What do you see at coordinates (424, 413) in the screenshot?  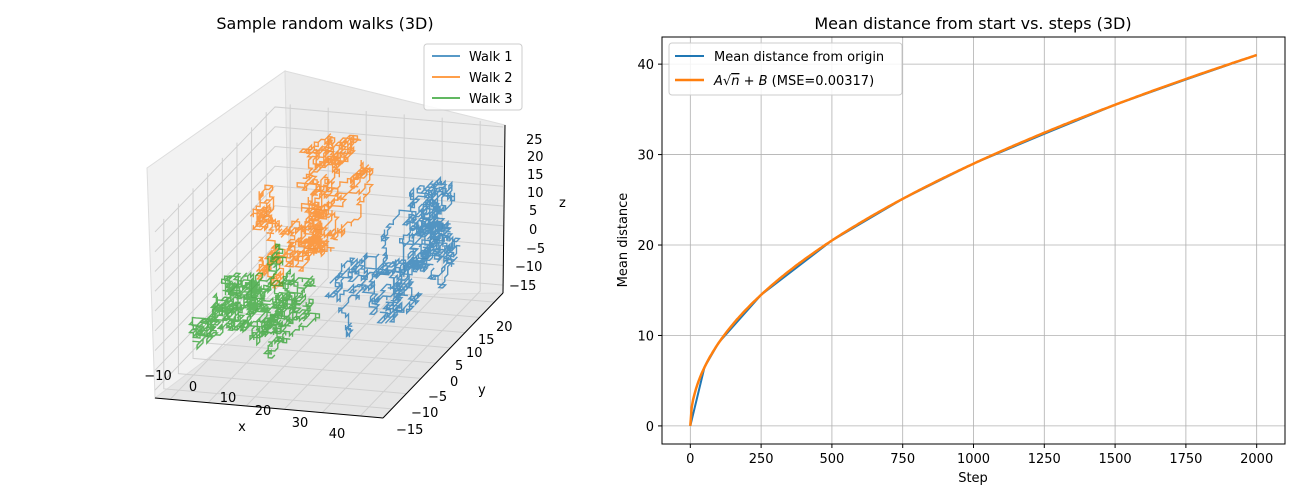 I see `y-tick-label: −10` at bounding box center [424, 413].